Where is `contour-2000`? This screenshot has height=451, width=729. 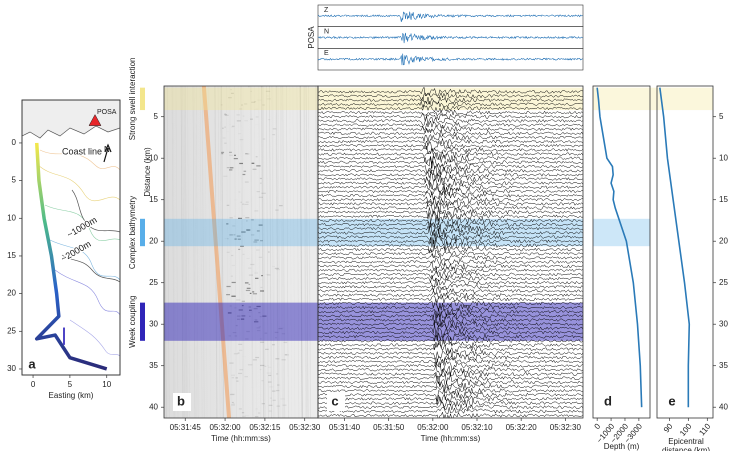
contour-2000 is located at coordinates (90, 268).